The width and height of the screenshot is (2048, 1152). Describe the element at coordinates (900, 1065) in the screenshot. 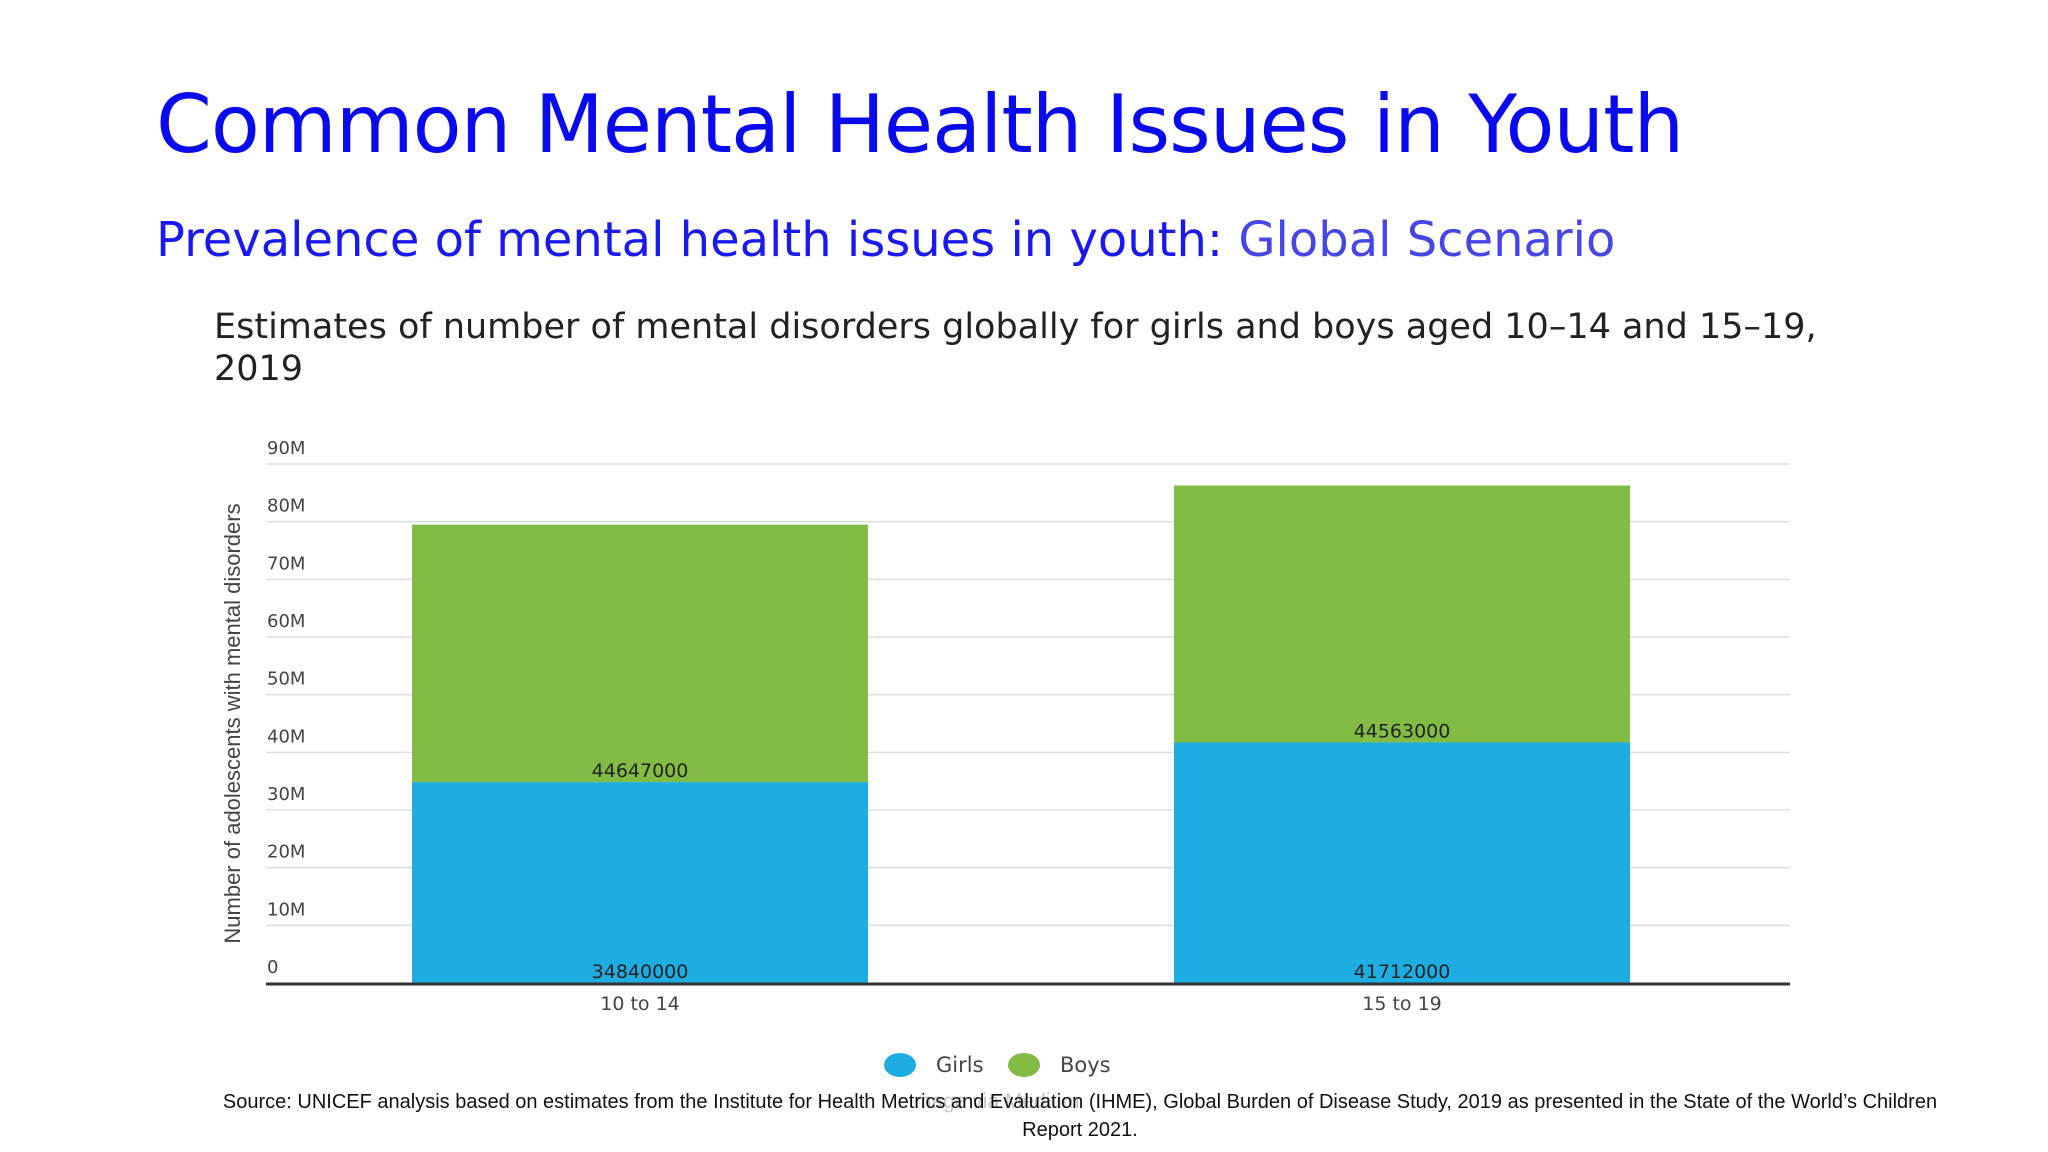

I see `legend-swatch-girls` at that location.